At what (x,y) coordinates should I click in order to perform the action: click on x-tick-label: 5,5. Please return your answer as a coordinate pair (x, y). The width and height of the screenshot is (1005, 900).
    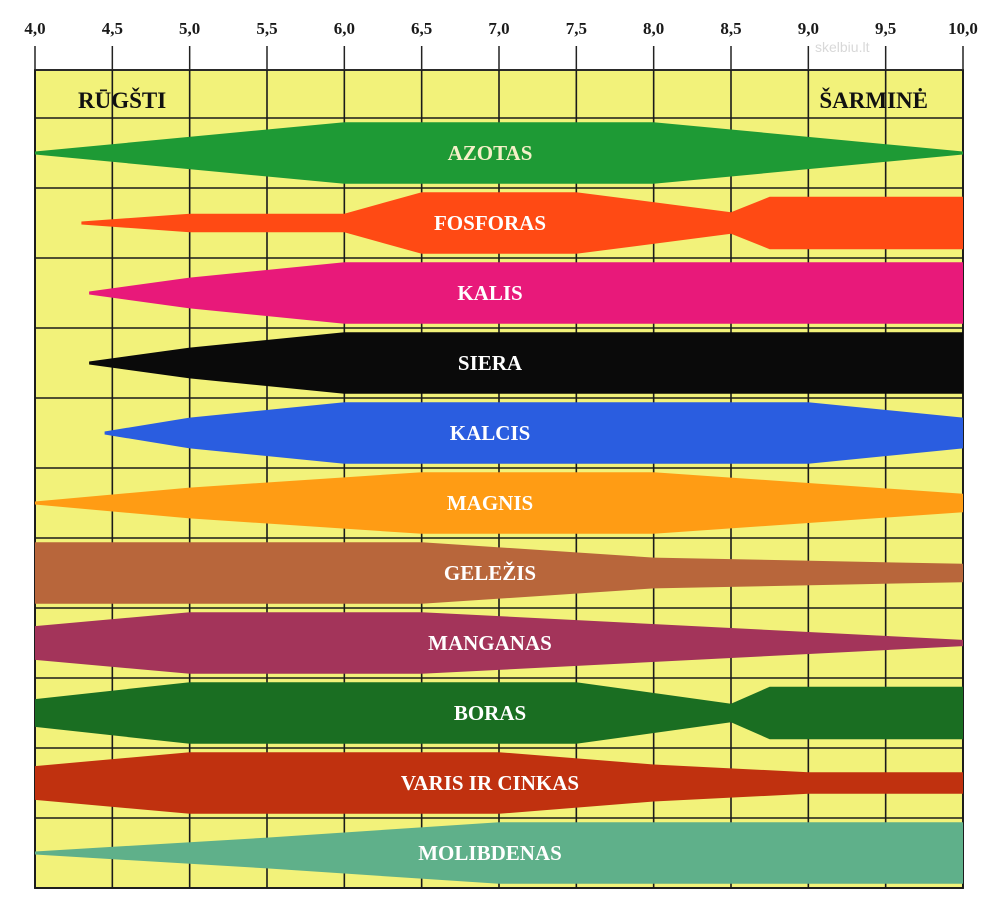
    Looking at the image, I should click on (266, 28).